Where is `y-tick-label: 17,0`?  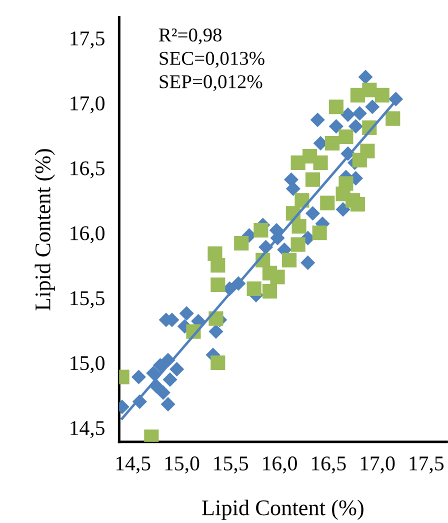
y-tick-label: 17,0 is located at coordinates (87, 105).